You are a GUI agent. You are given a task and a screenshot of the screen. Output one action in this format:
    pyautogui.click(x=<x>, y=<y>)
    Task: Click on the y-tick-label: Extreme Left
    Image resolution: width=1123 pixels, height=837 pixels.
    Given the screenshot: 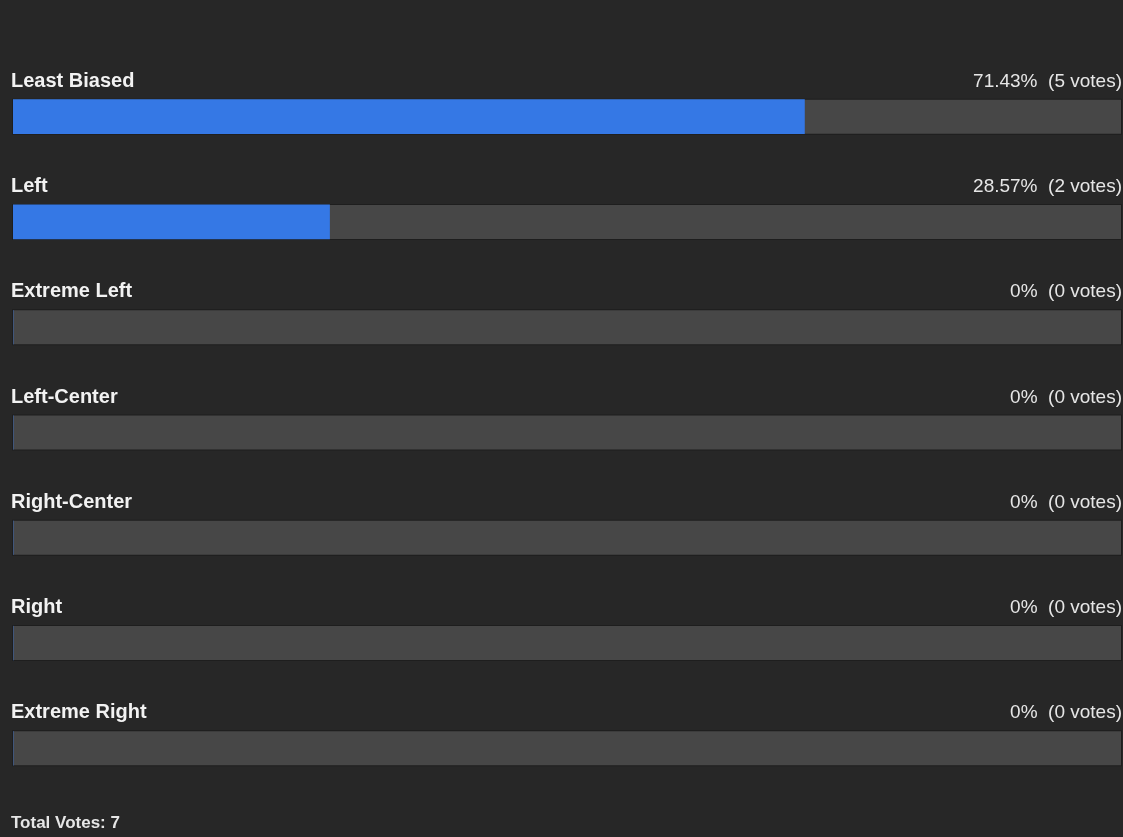 What is the action you would take?
    pyautogui.click(x=72, y=290)
    